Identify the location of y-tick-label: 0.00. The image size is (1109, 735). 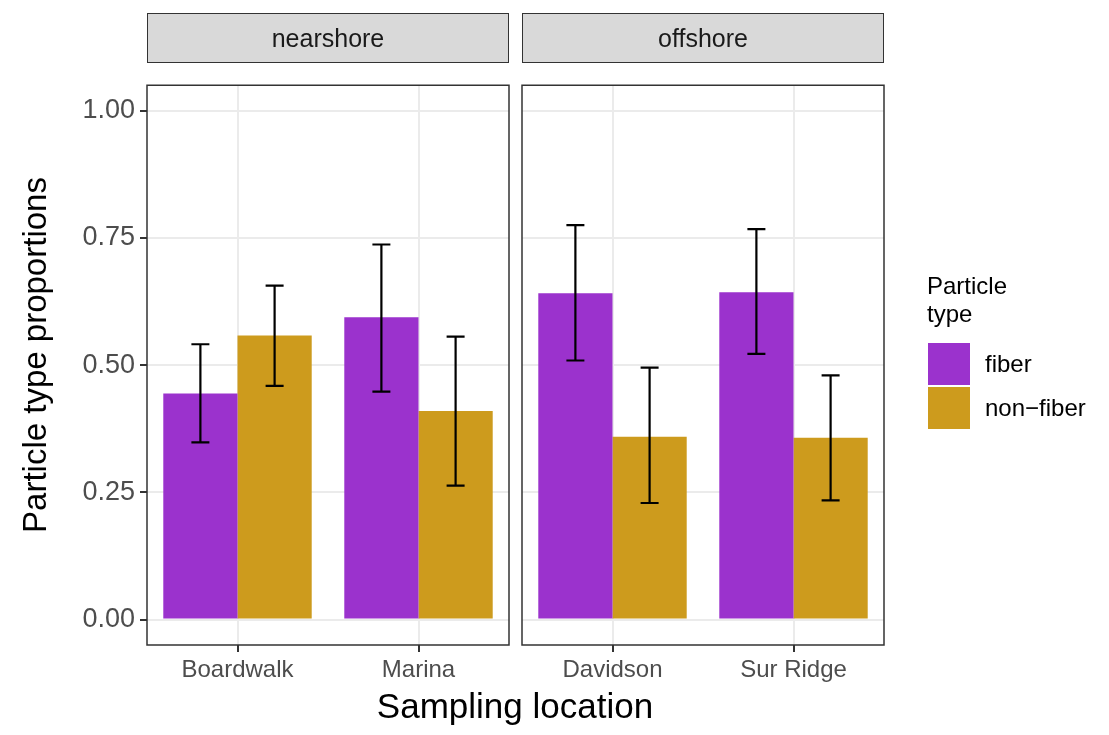
(108, 618).